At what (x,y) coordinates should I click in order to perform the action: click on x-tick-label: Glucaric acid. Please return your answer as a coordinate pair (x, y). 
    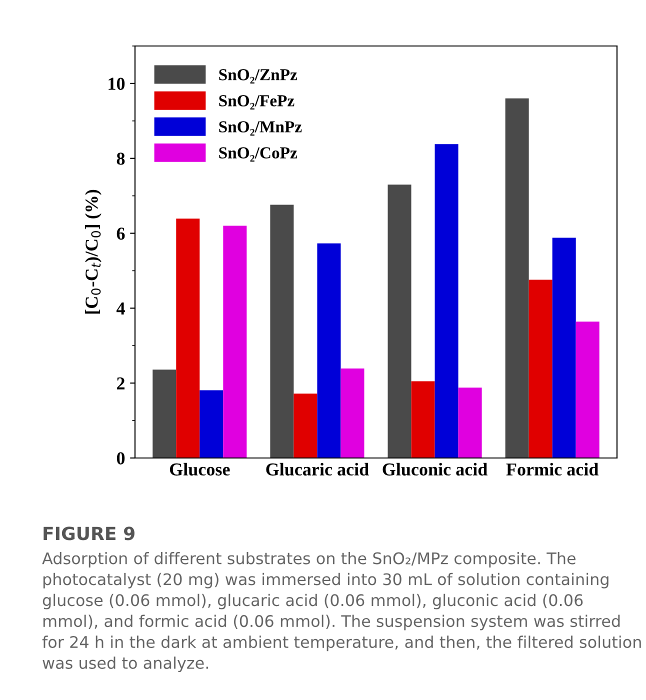
    Looking at the image, I should click on (317, 469).